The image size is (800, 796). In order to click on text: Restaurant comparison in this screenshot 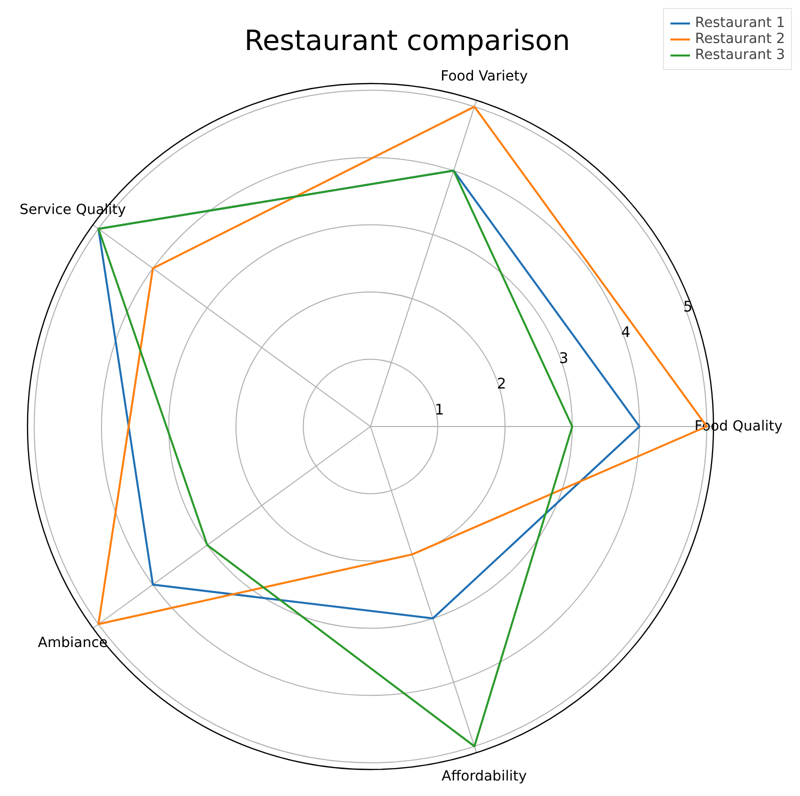, I will do `click(407, 40)`.